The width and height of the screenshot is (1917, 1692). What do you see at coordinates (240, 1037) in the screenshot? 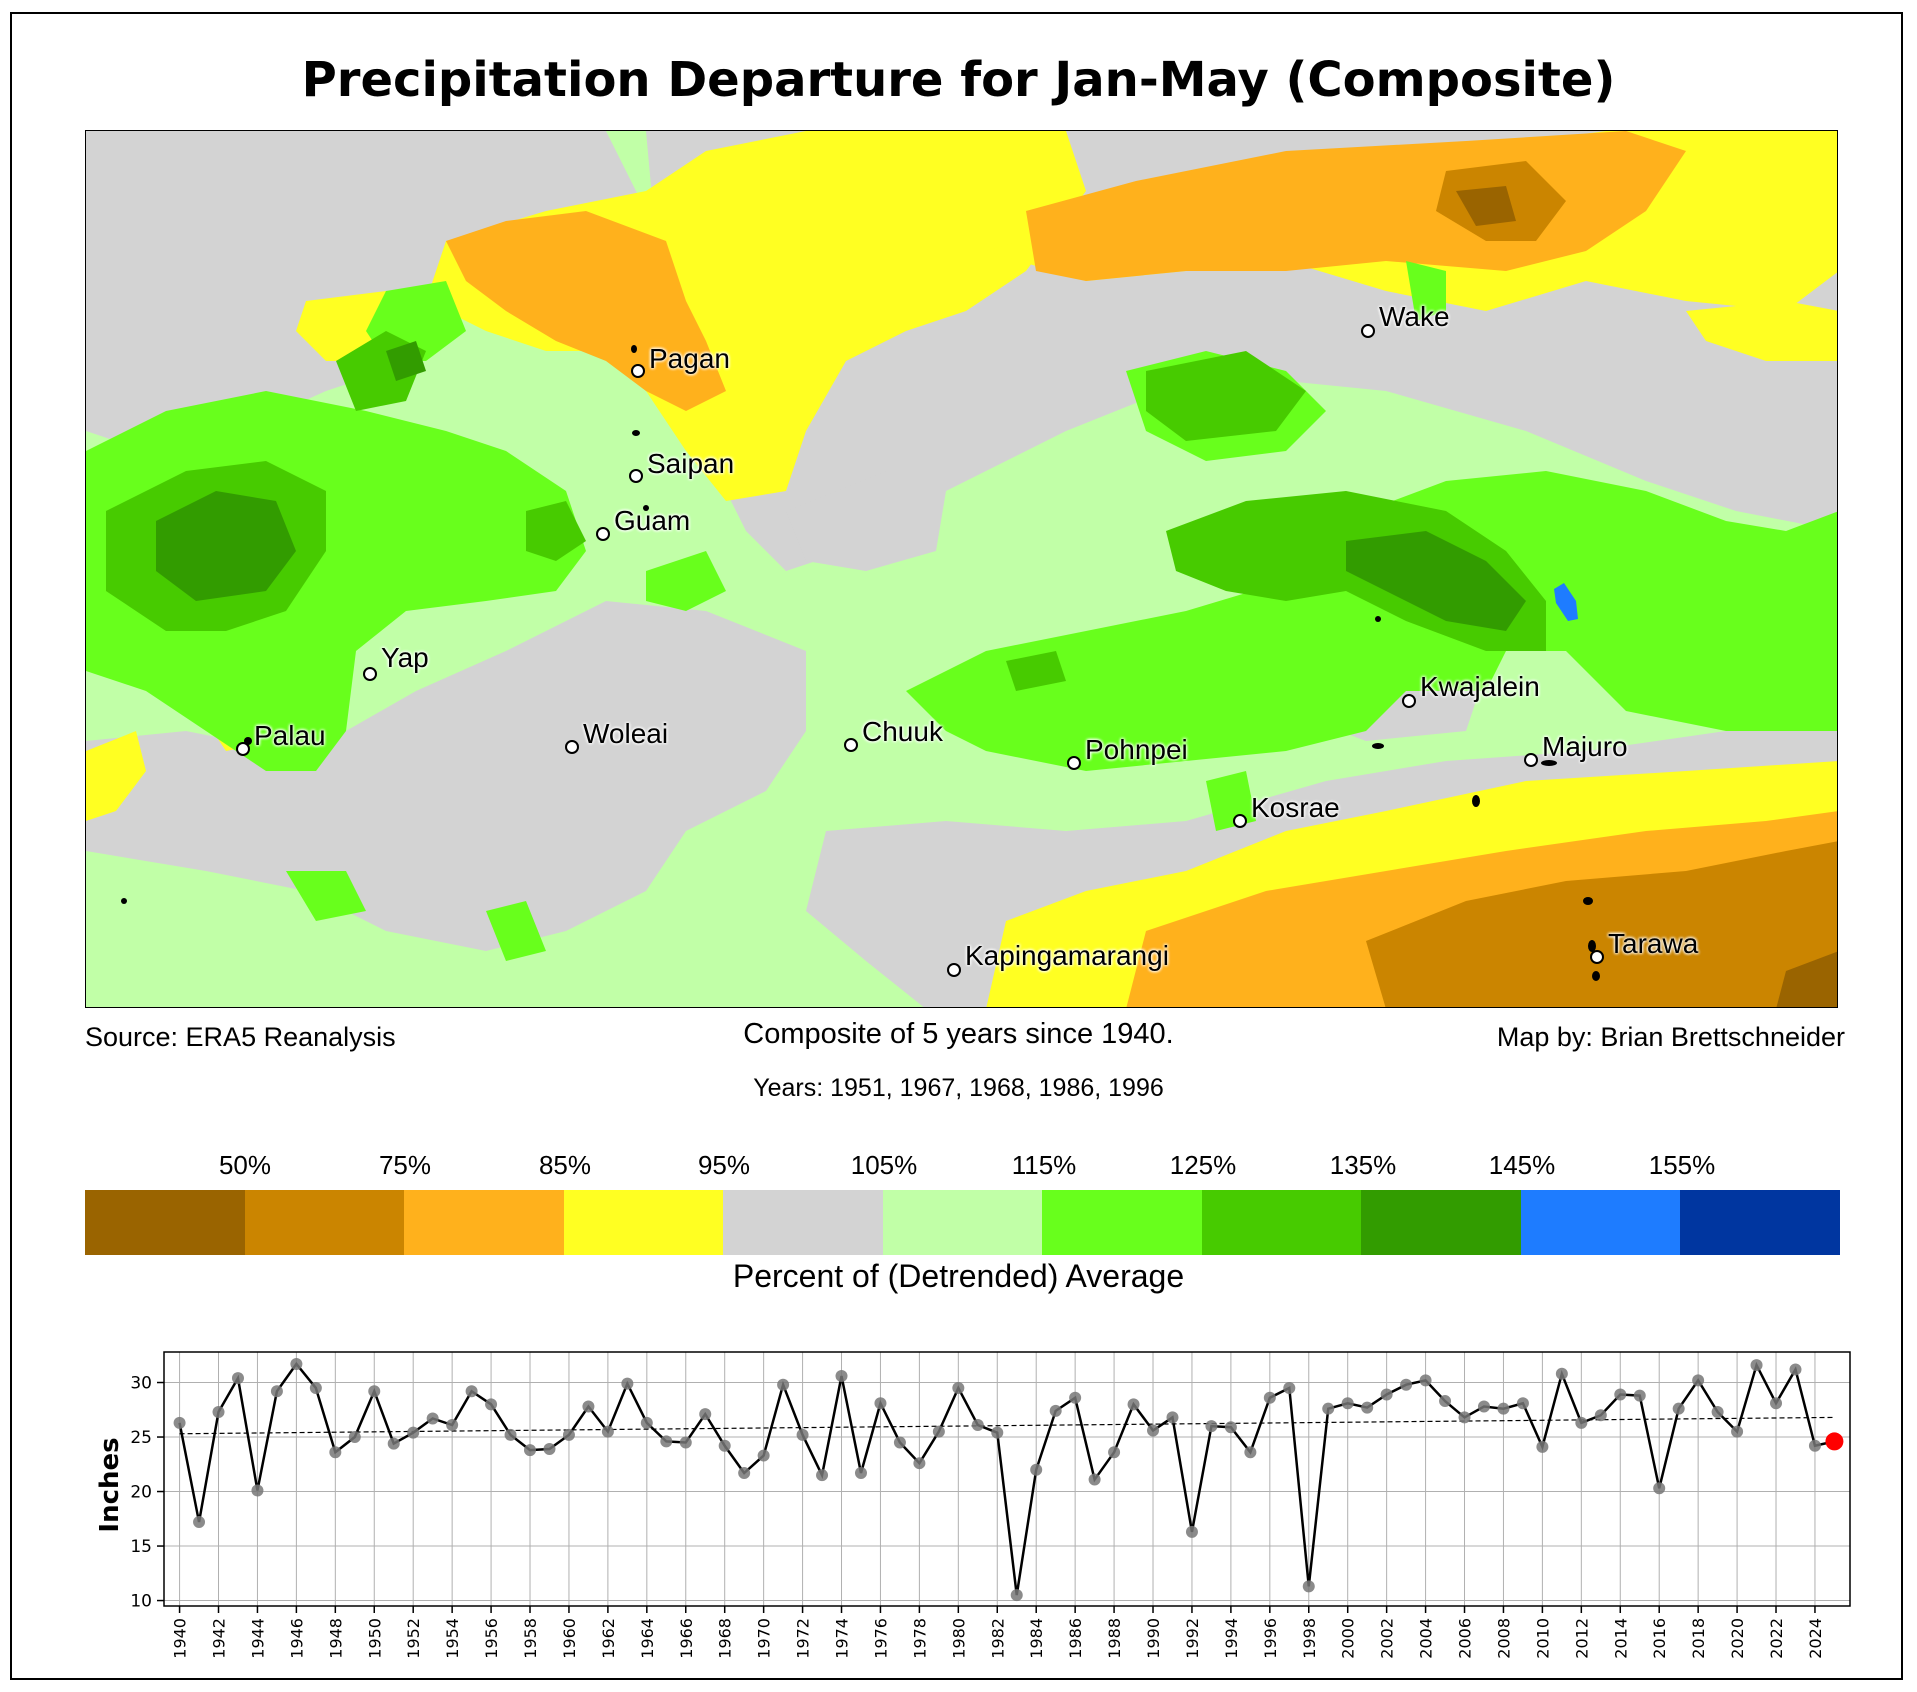
I see `source-text: Source: ERA5 Reanalysis` at bounding box center [240, 1037].